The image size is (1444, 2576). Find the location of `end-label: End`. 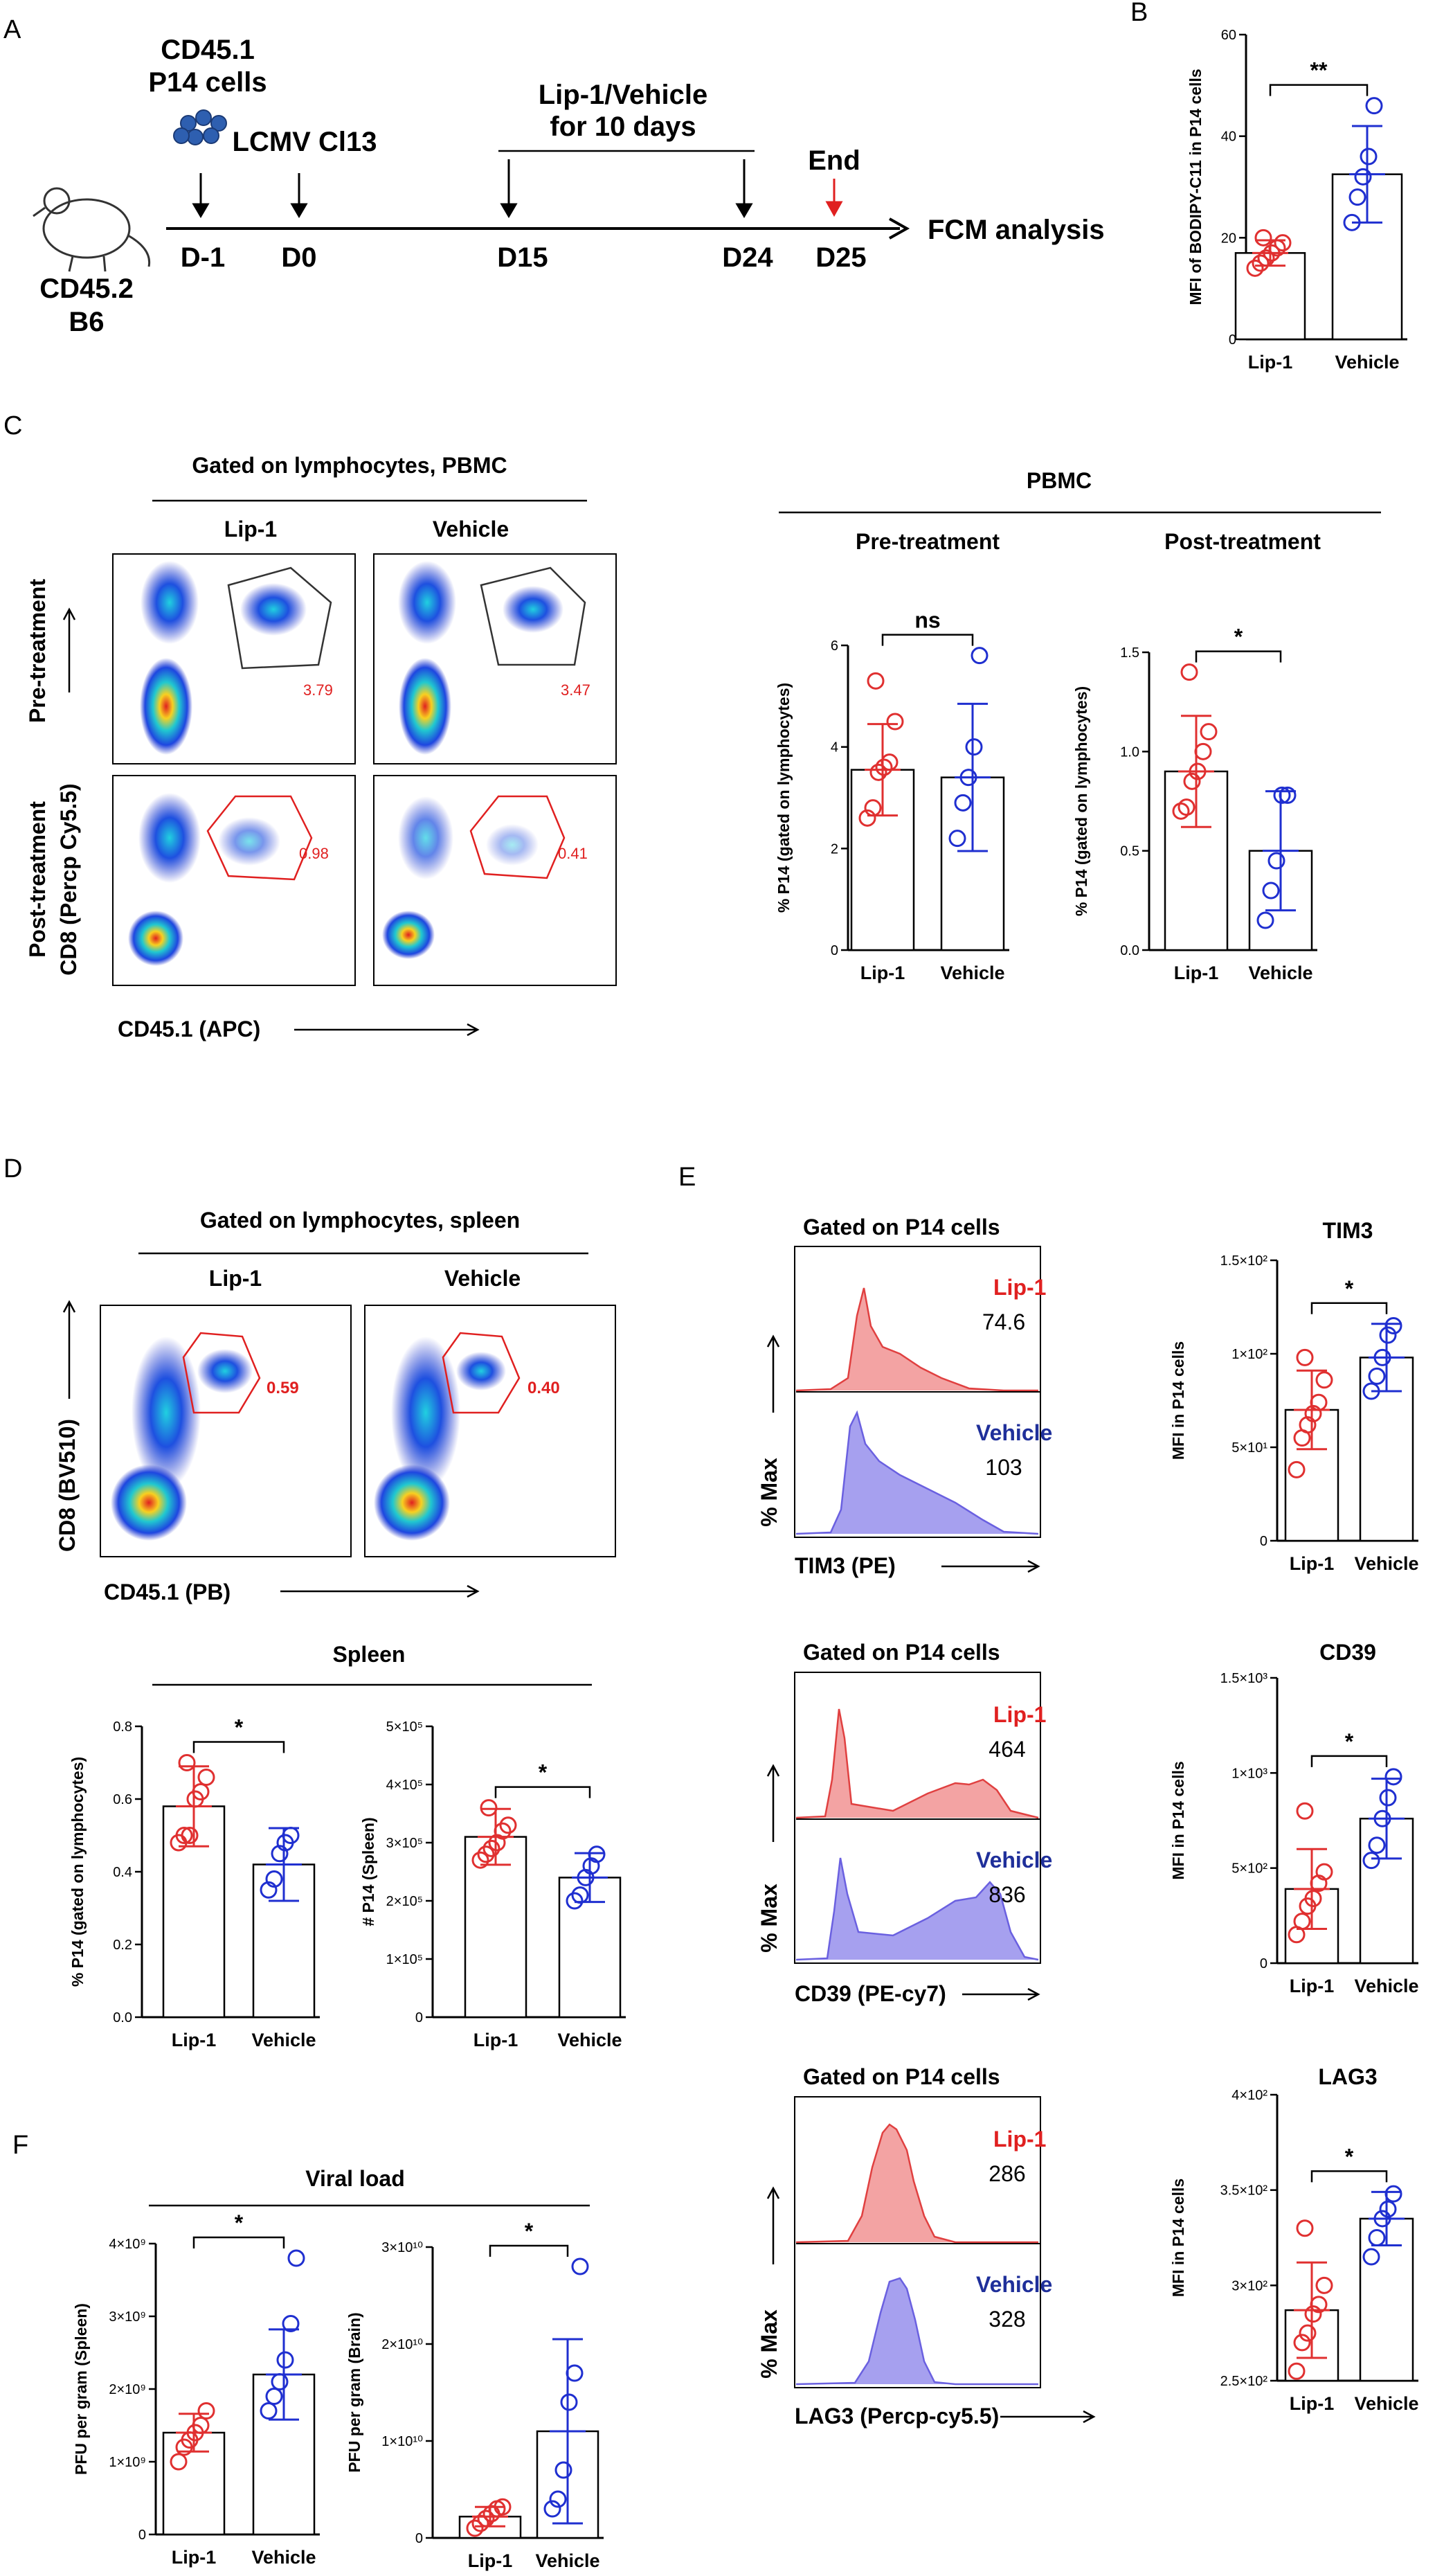

end-label: End is located at coordinates (834, 161).